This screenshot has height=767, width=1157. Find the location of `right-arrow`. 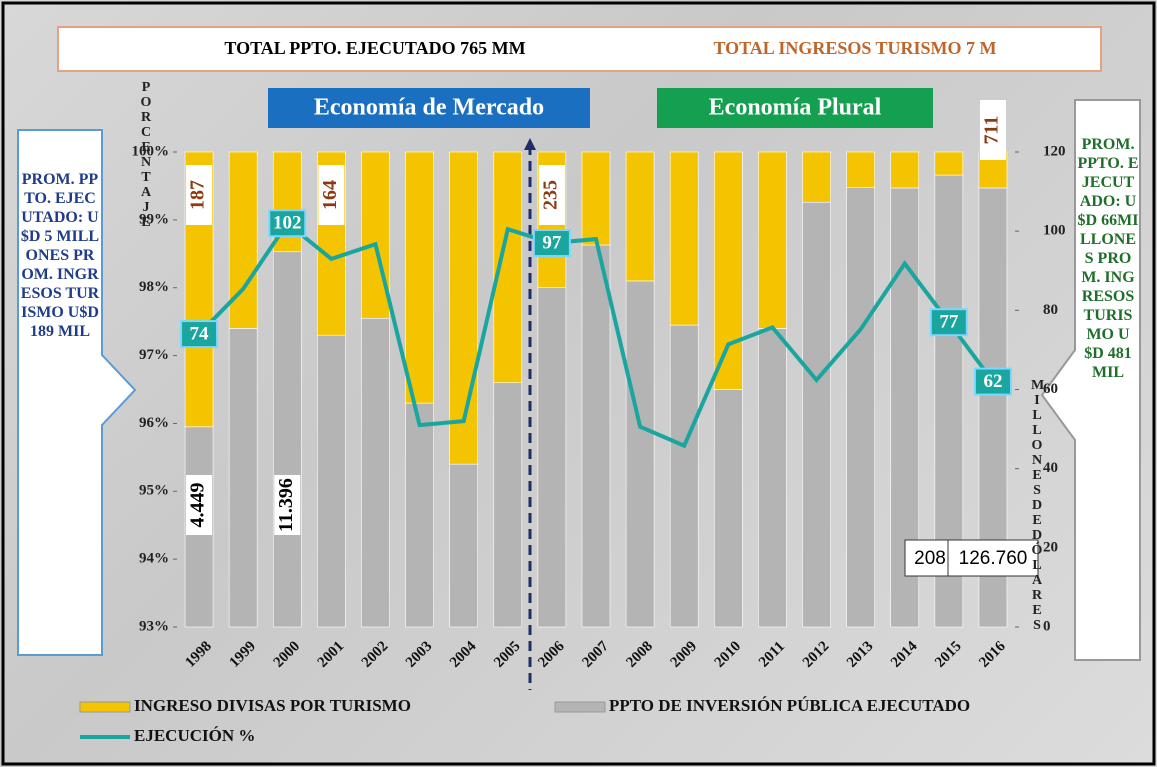

right-arrow is located at coordinates (1090, 380).